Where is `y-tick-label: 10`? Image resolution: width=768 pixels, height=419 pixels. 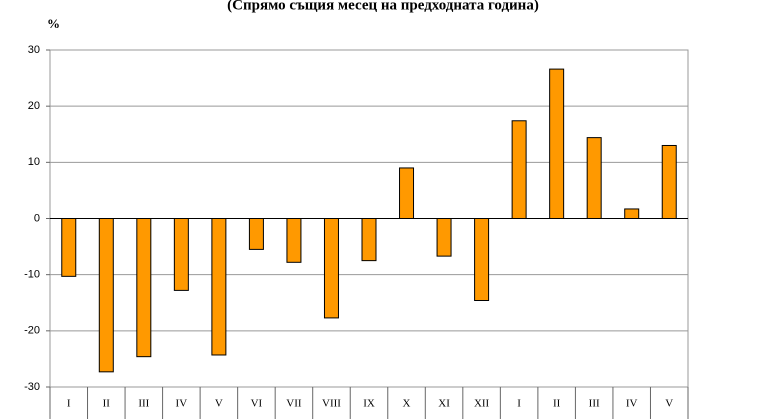 y-tick-label: 10 is located at coordinates (34, 162).